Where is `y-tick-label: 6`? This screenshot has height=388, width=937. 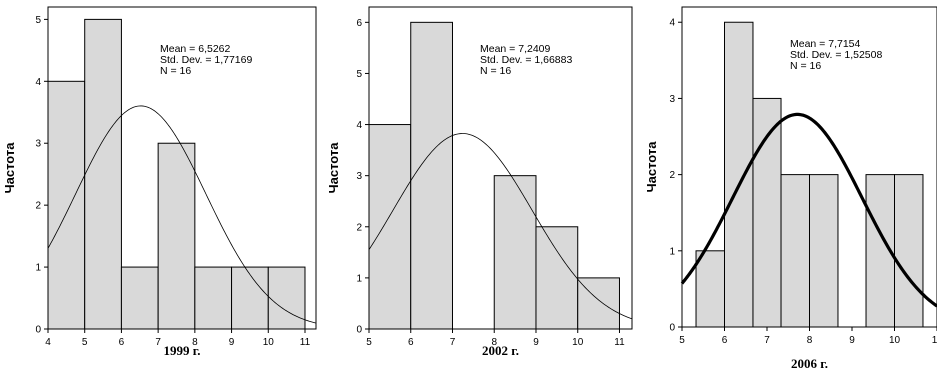
y-tick-label: 6 is located at coordinates (359, 23).